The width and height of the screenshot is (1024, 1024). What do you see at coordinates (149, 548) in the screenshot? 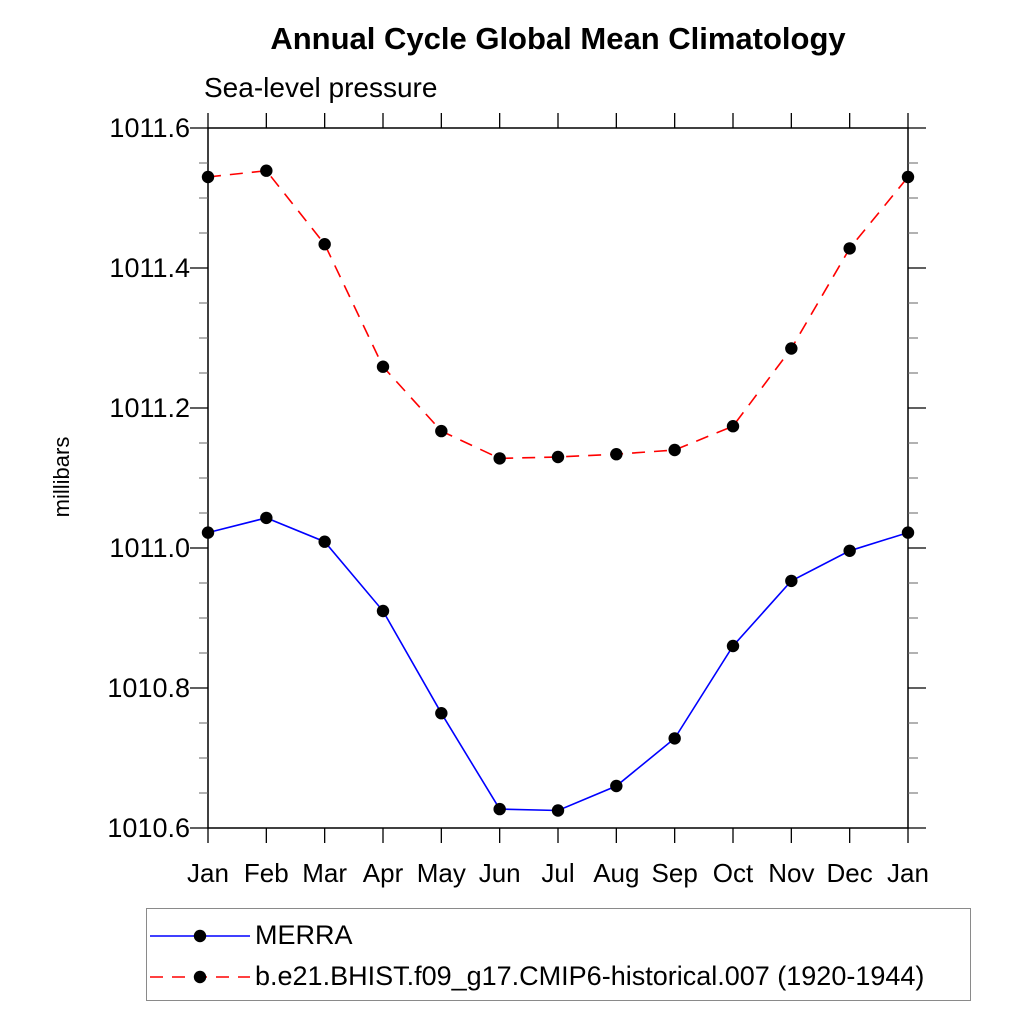
I see `y-tick-label: 1011.0` at bounding box center [149, 548].